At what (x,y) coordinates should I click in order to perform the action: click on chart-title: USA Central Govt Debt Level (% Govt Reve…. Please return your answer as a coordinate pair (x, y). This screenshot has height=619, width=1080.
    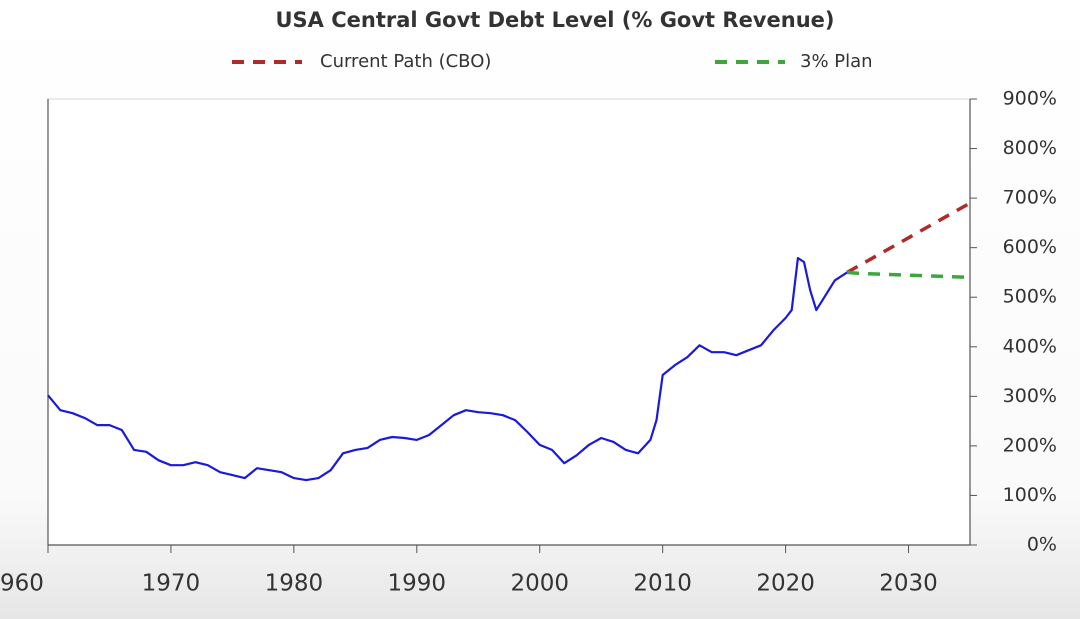
    Looking at the image, I should click on (555, 20).